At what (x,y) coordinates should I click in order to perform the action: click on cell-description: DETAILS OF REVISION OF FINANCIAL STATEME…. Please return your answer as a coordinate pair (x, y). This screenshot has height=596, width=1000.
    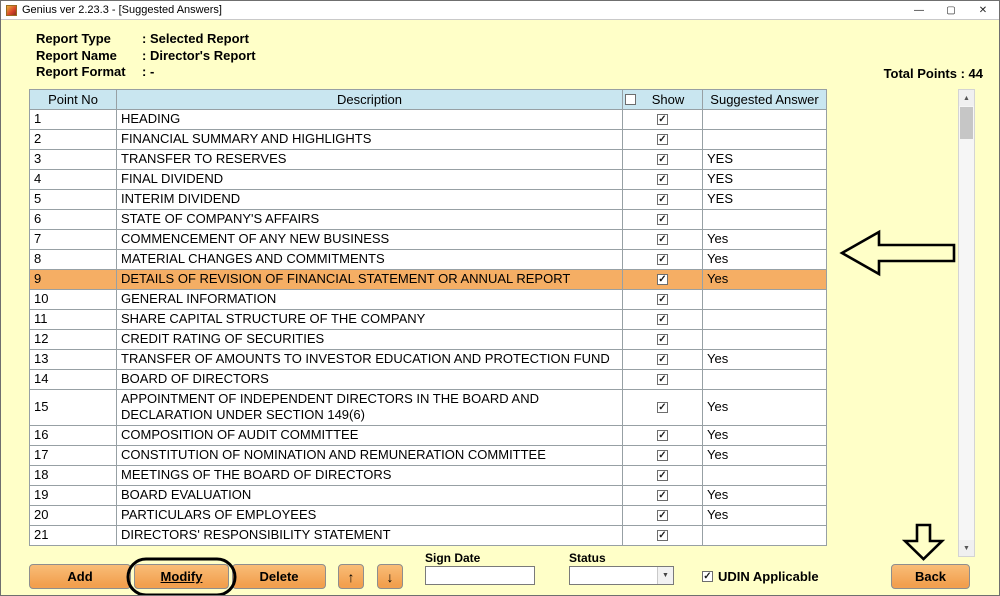
    Looking at the image, I should click on (369, 279).